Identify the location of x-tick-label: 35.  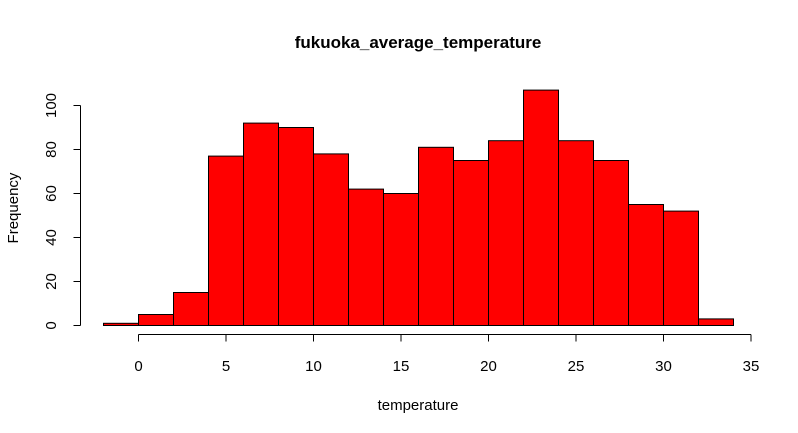
(751, 366).